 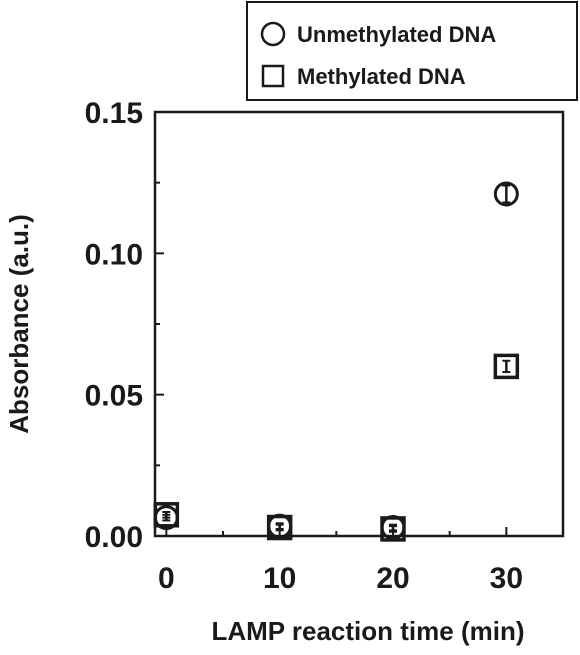 I want to click on legend-label-methylated: Methylated DNA, so click(x=381, y=76).